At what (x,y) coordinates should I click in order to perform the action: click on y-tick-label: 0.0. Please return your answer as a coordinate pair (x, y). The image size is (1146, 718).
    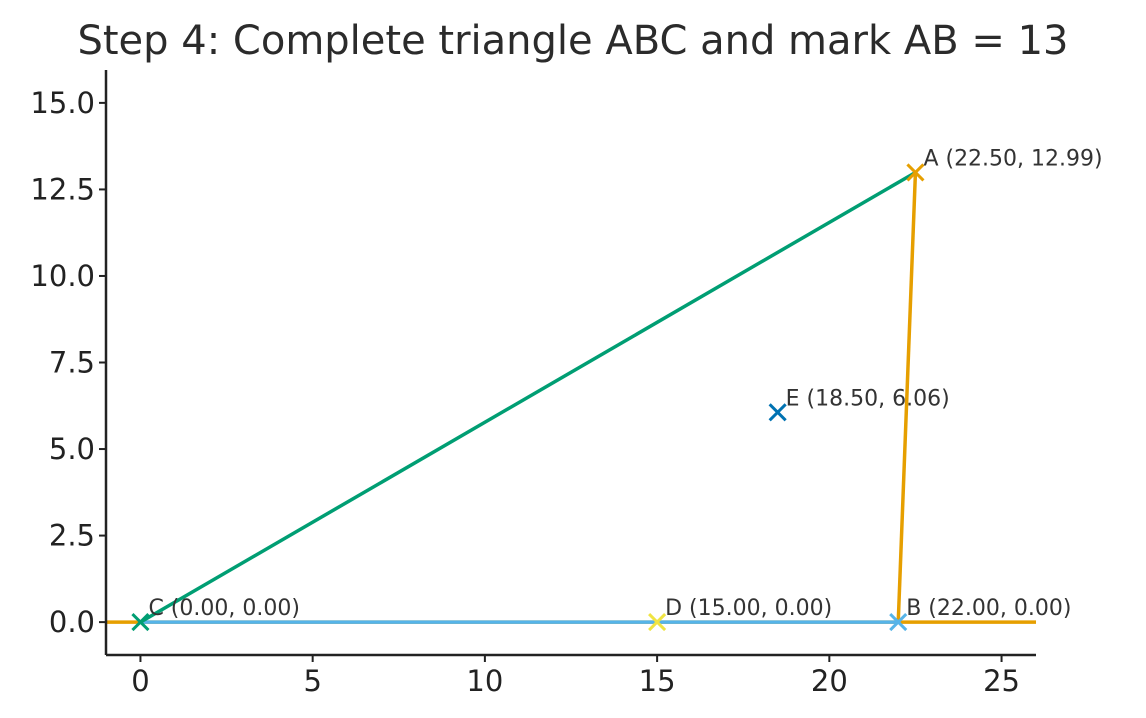
    Looking at the image, I should click on (72, 622).